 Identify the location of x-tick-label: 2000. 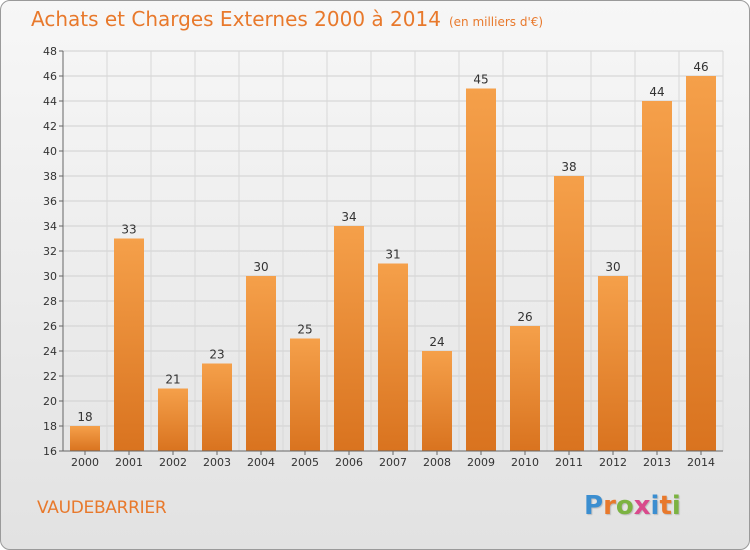
(85, 462).